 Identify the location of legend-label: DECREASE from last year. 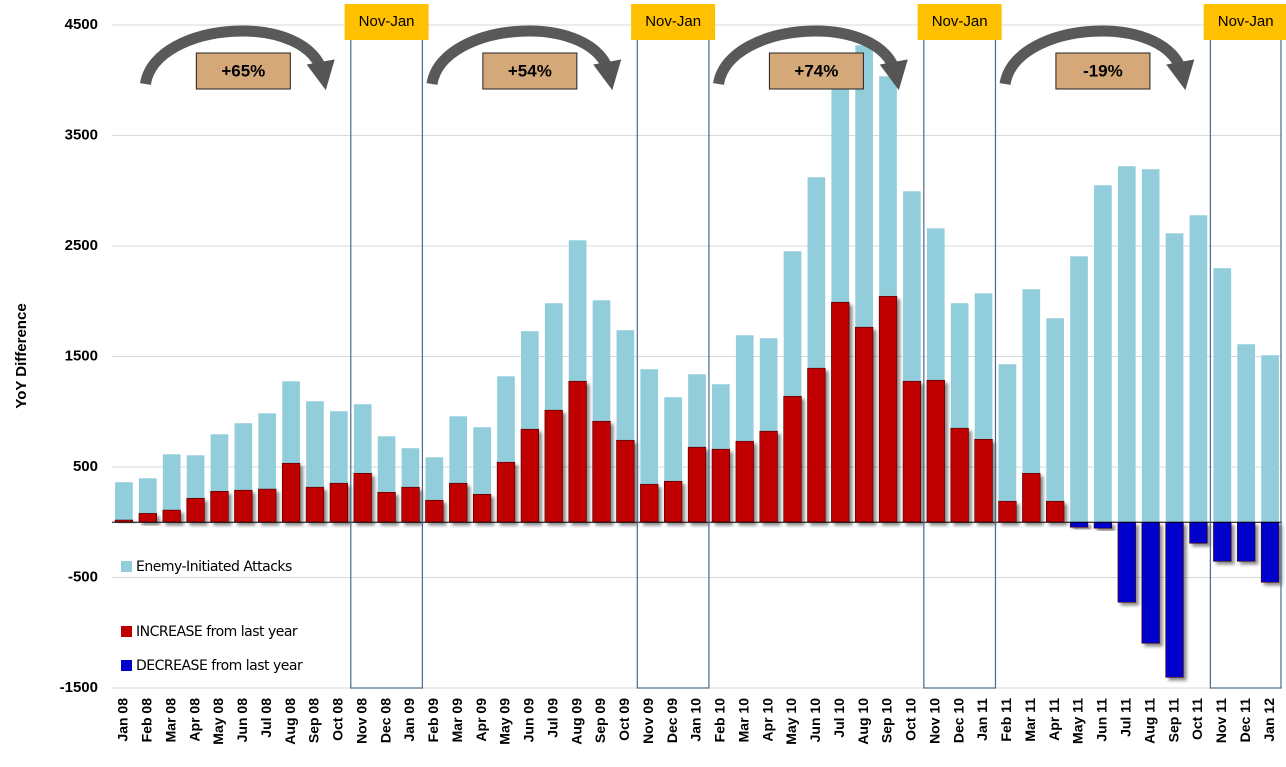
(219, 666).